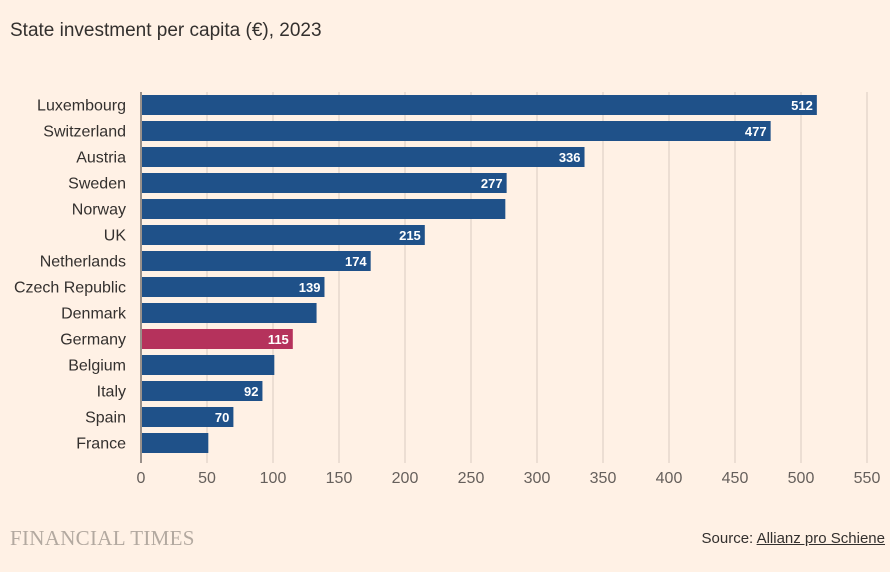 The width and height of the screenshot is (890, 572). Describe the element at coordinates (166, 30) in the screenshot. I see `chart-title: State investment per capita (€), 2023` at that location.